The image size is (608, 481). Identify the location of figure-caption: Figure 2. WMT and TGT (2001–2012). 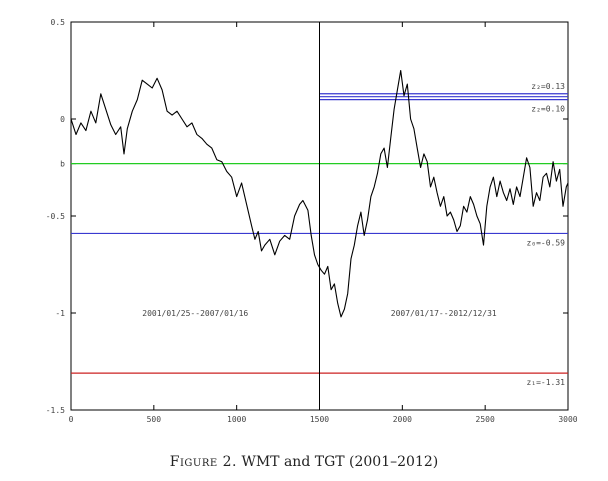
(304, 462).